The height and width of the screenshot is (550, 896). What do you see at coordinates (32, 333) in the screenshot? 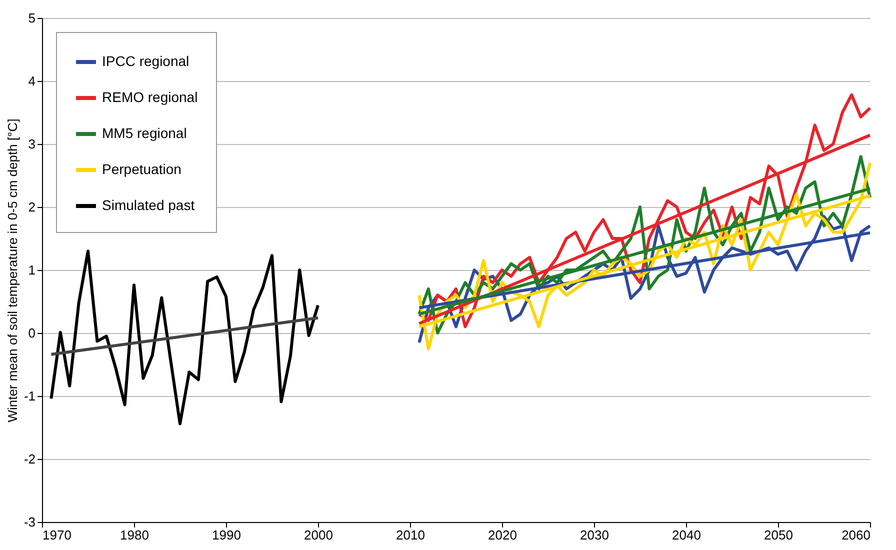
I see `y-tick-label: 0` at bounding box center [32, 333].